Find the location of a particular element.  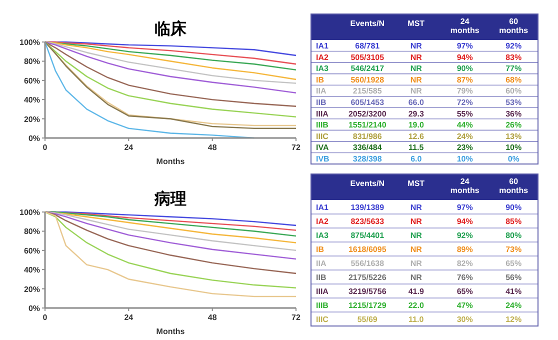

text: 60% is located at coordinates (514, 91).